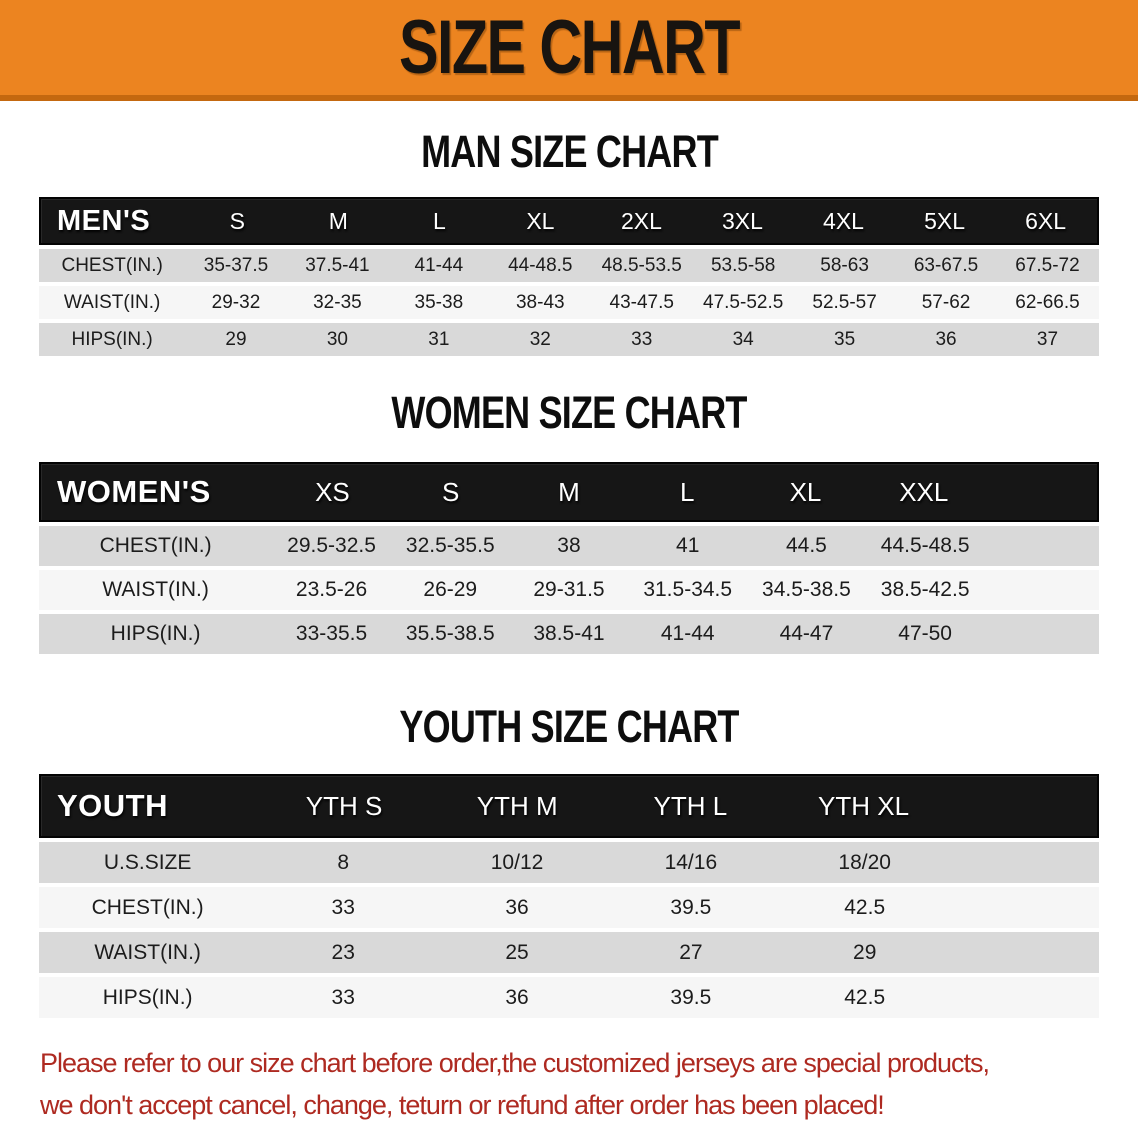 The height and width of the screenshot is (1132, 1138). What do you see at coordinates (844, 302) in the screenshot?
I see `size-value-cell: 52.5-57` at bounding box center [844, 302].